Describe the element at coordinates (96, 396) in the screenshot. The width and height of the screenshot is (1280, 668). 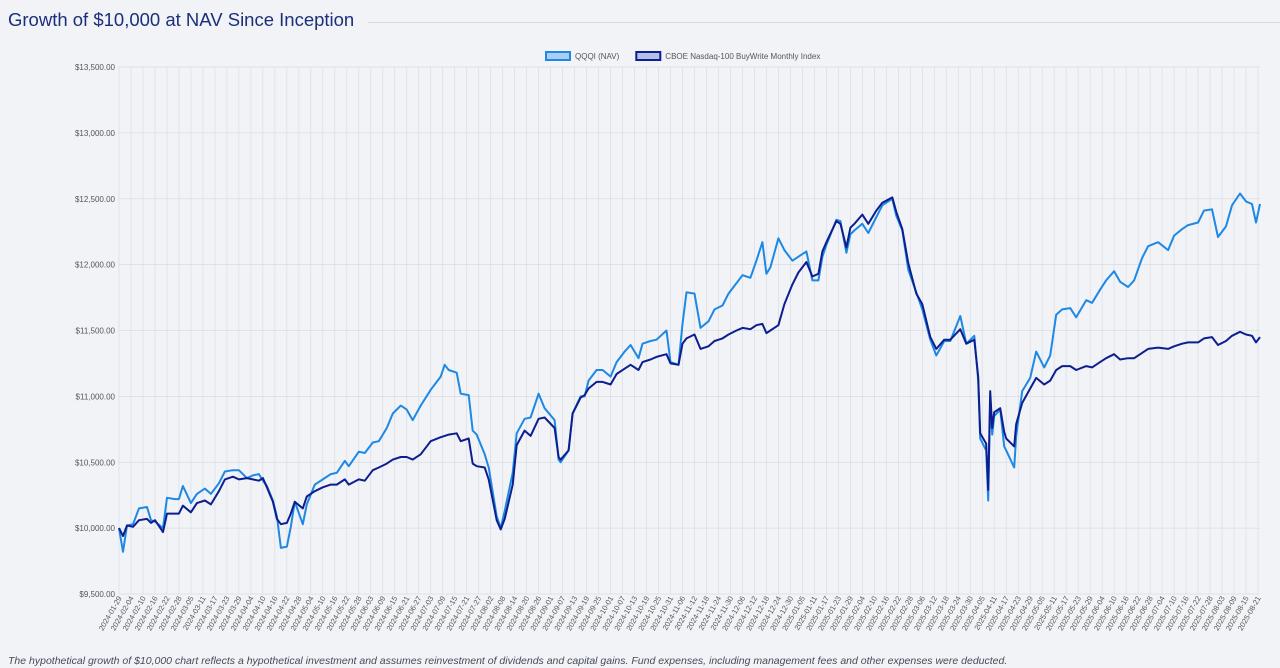
I see `y-tick-label: $11,000.00` at that location.